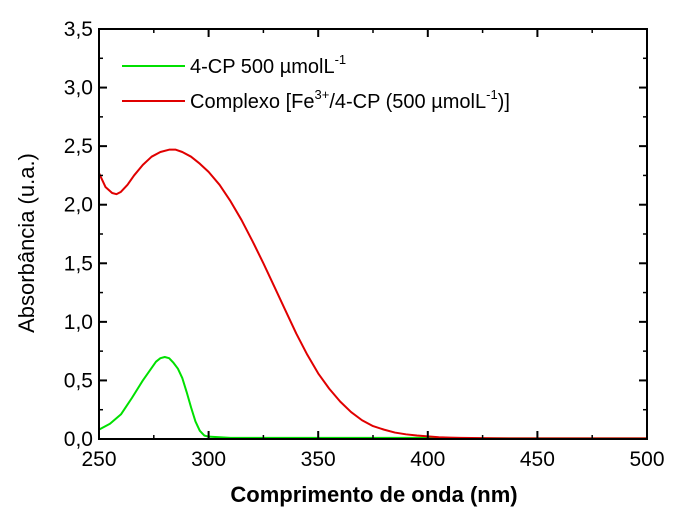 The image size is (676, 513). Describe the element at coordinates (78, 263) in the screenshot. I see `y-tick-label: 1,5` at that location.